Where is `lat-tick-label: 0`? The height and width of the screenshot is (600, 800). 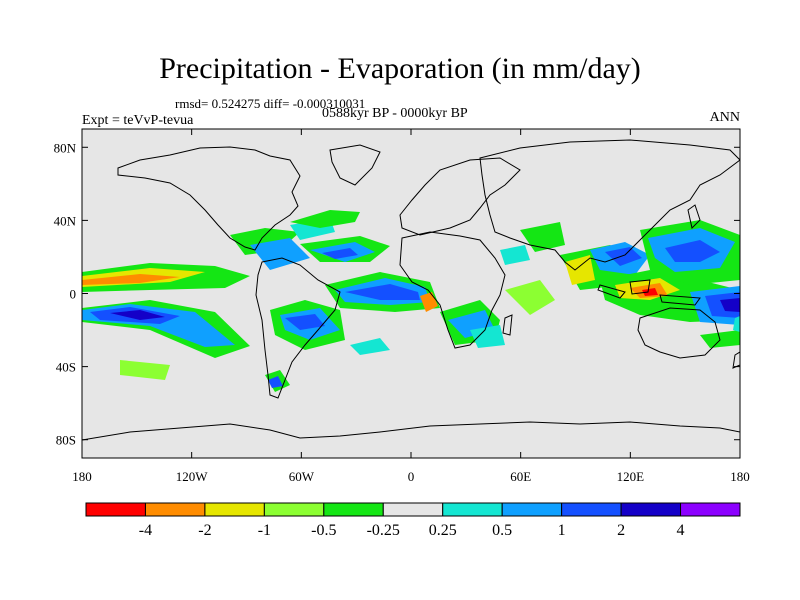 lat-tick-label: 0 is located at coordinates (73, 294).